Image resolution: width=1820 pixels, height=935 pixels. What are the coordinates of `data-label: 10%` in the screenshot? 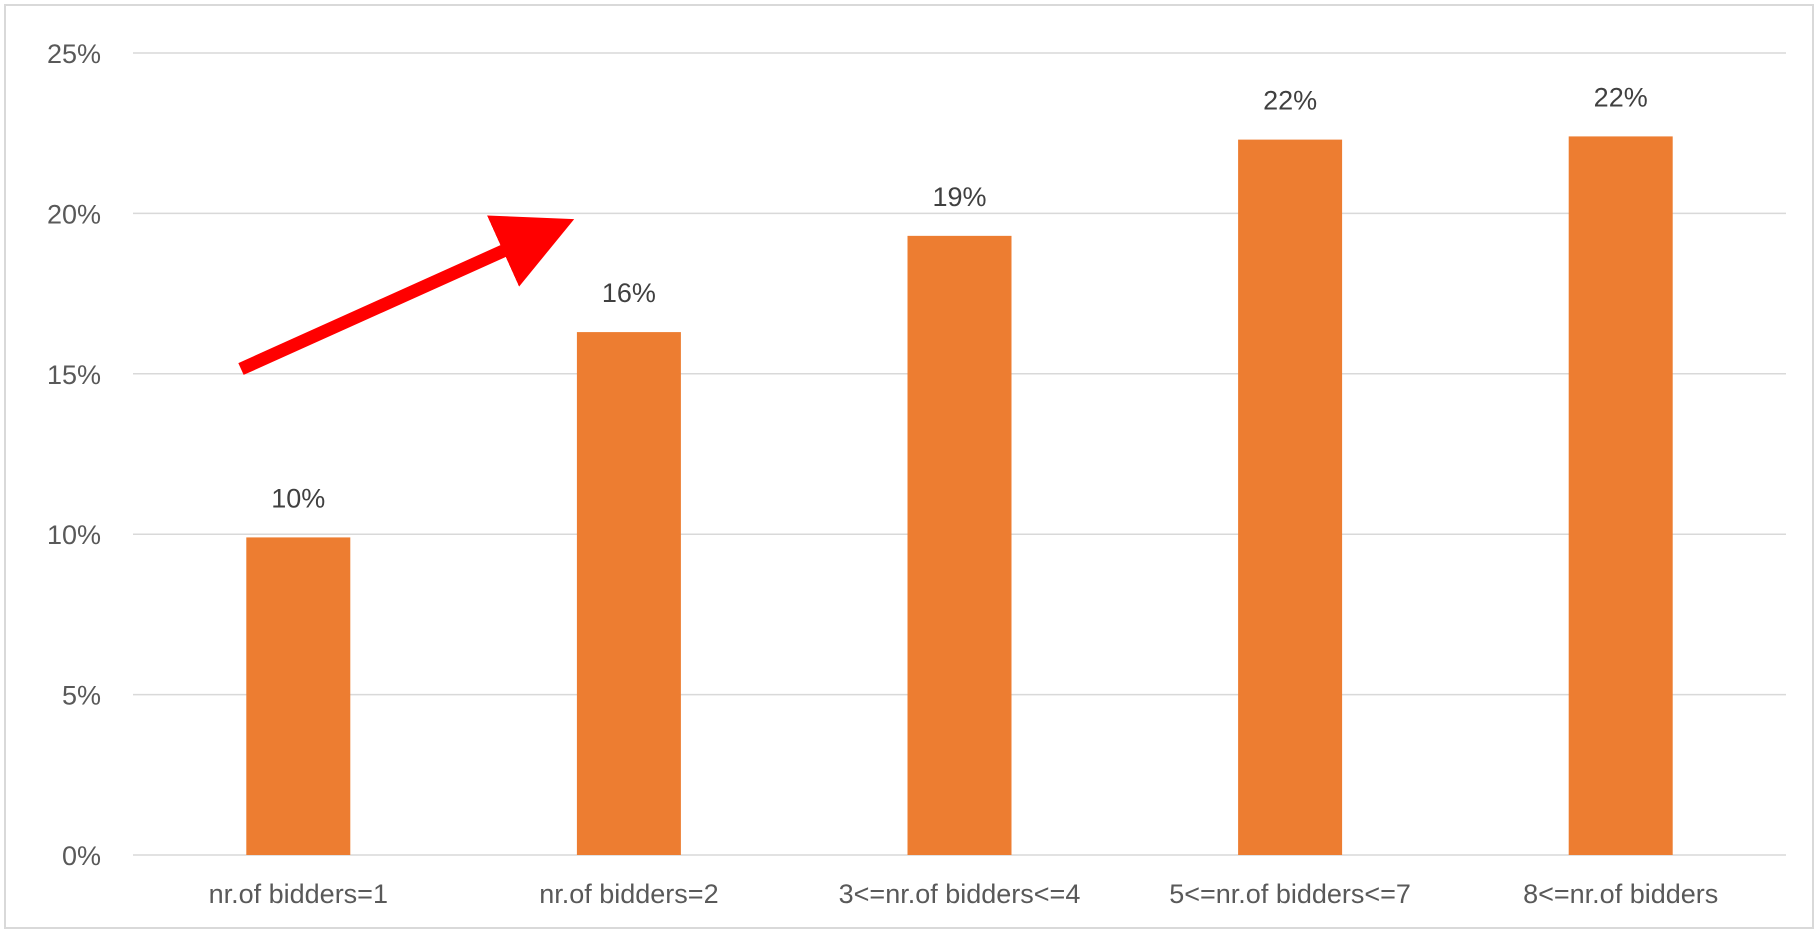 It's located at (298, 498).